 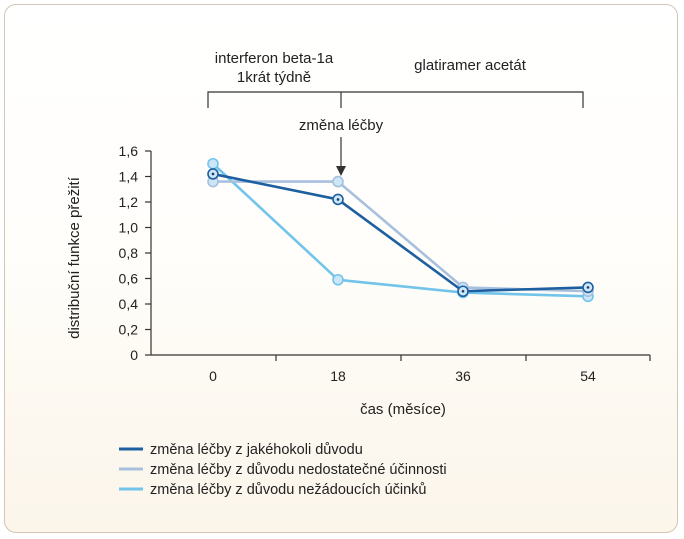 What do you see at coordinates (463, 376) in the screenshot?
I see `x-tick-label: 36` at bounding box center [463, 376].